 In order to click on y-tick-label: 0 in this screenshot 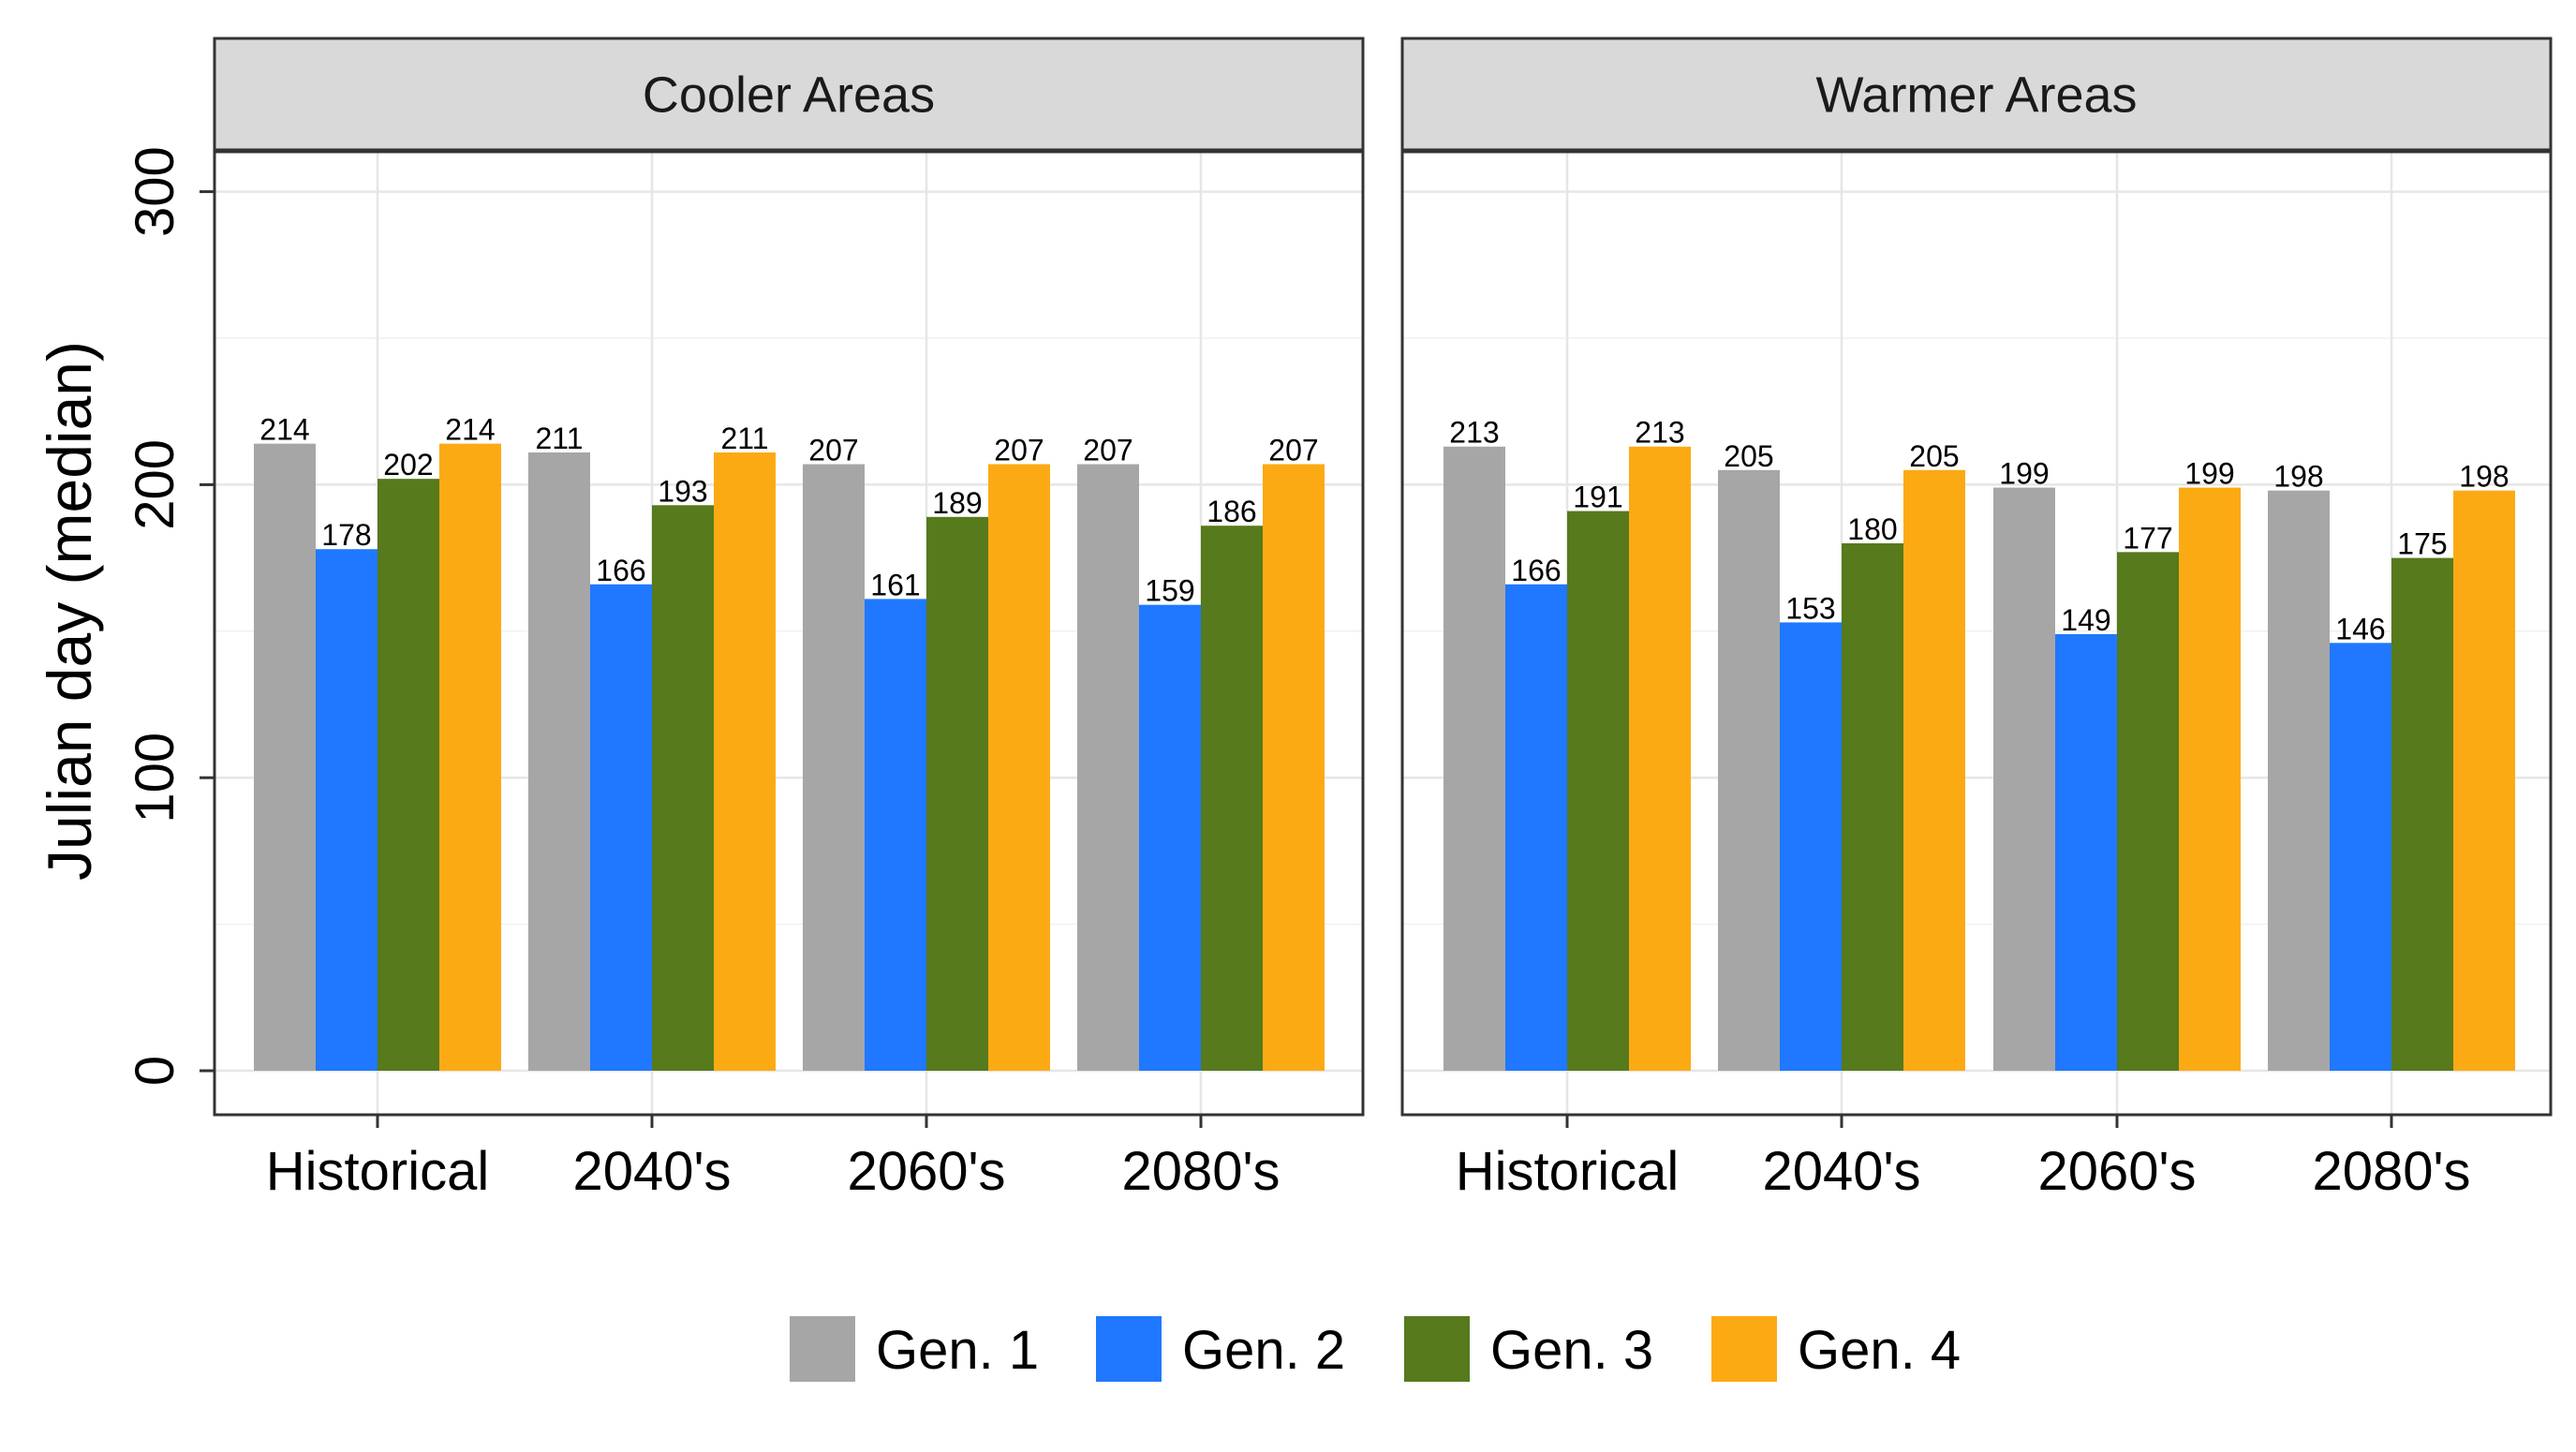, I will do `click(155, 1071)`.